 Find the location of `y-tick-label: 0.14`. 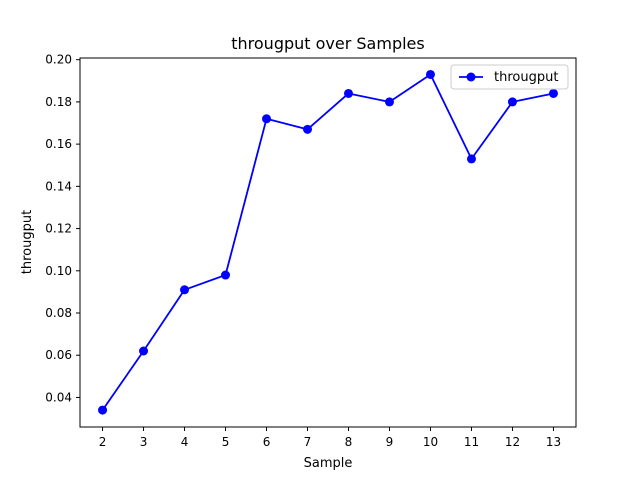

y-tick-label: 0.14 is located at coordinates (58, 186).